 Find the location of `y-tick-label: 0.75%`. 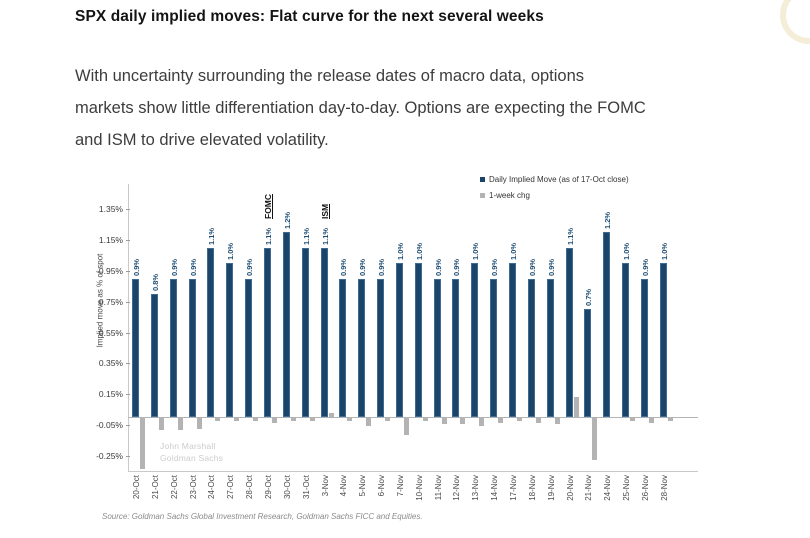

y-tick-label: 0.75% is located at coordinates (110, 301).